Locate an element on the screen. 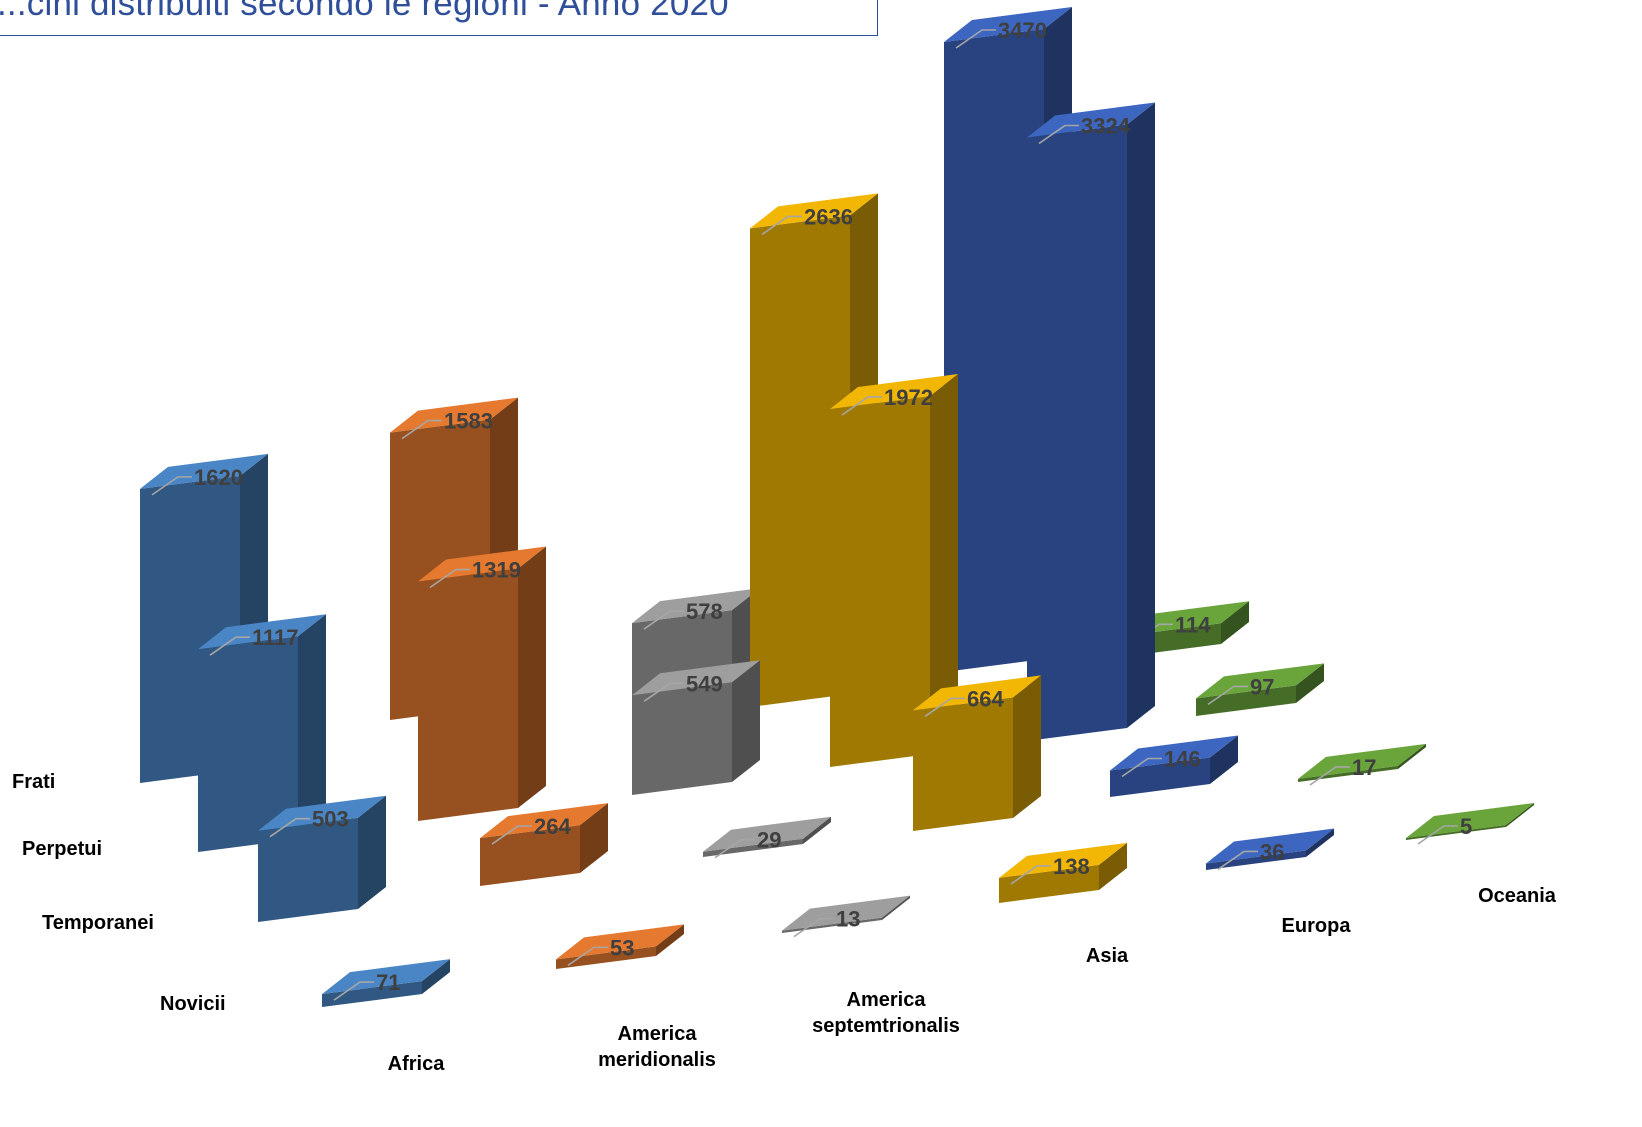  bar-temporanei-asia-side is located at coordinates (1027, 746).